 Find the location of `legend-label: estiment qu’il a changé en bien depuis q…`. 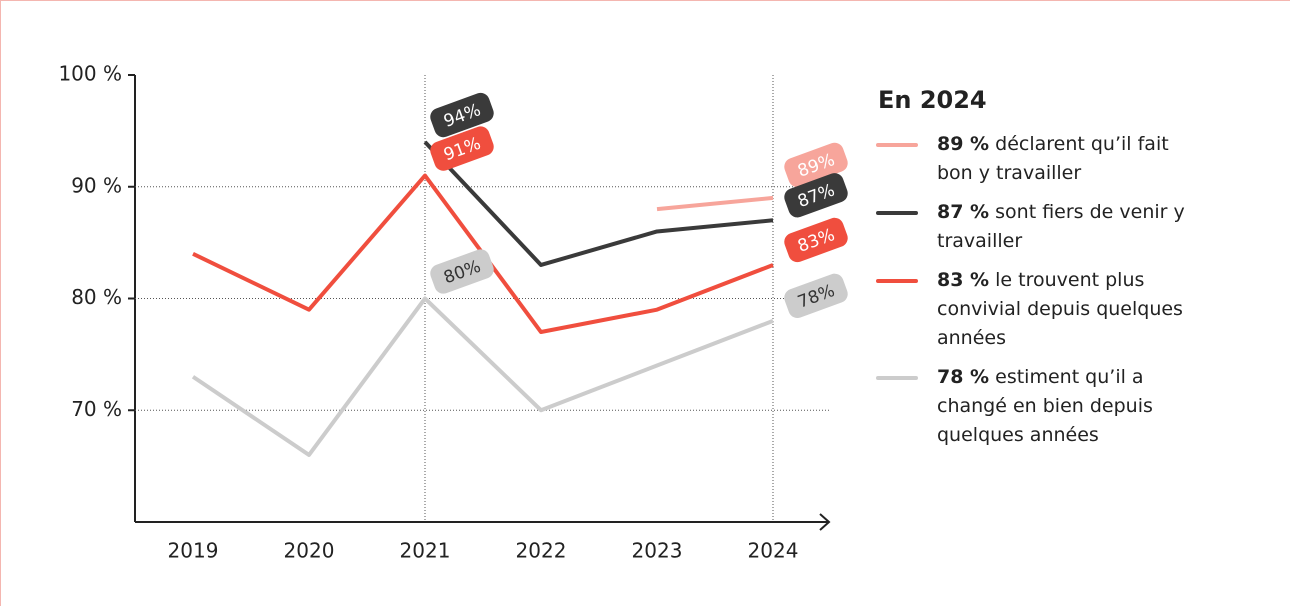

legend-label: estiment qu’il a changé en bien depuis q… is located at coordinates (1045, 406).